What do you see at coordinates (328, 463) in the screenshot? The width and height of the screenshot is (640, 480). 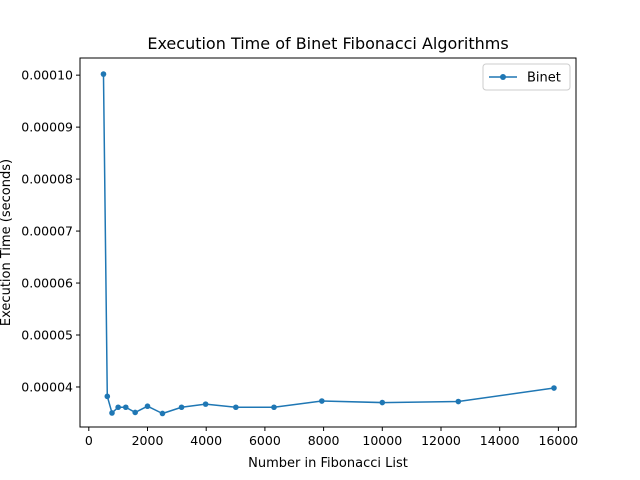 I see `x-axis-label: Number in Fibonacci List` at bounding box center [328, 463].